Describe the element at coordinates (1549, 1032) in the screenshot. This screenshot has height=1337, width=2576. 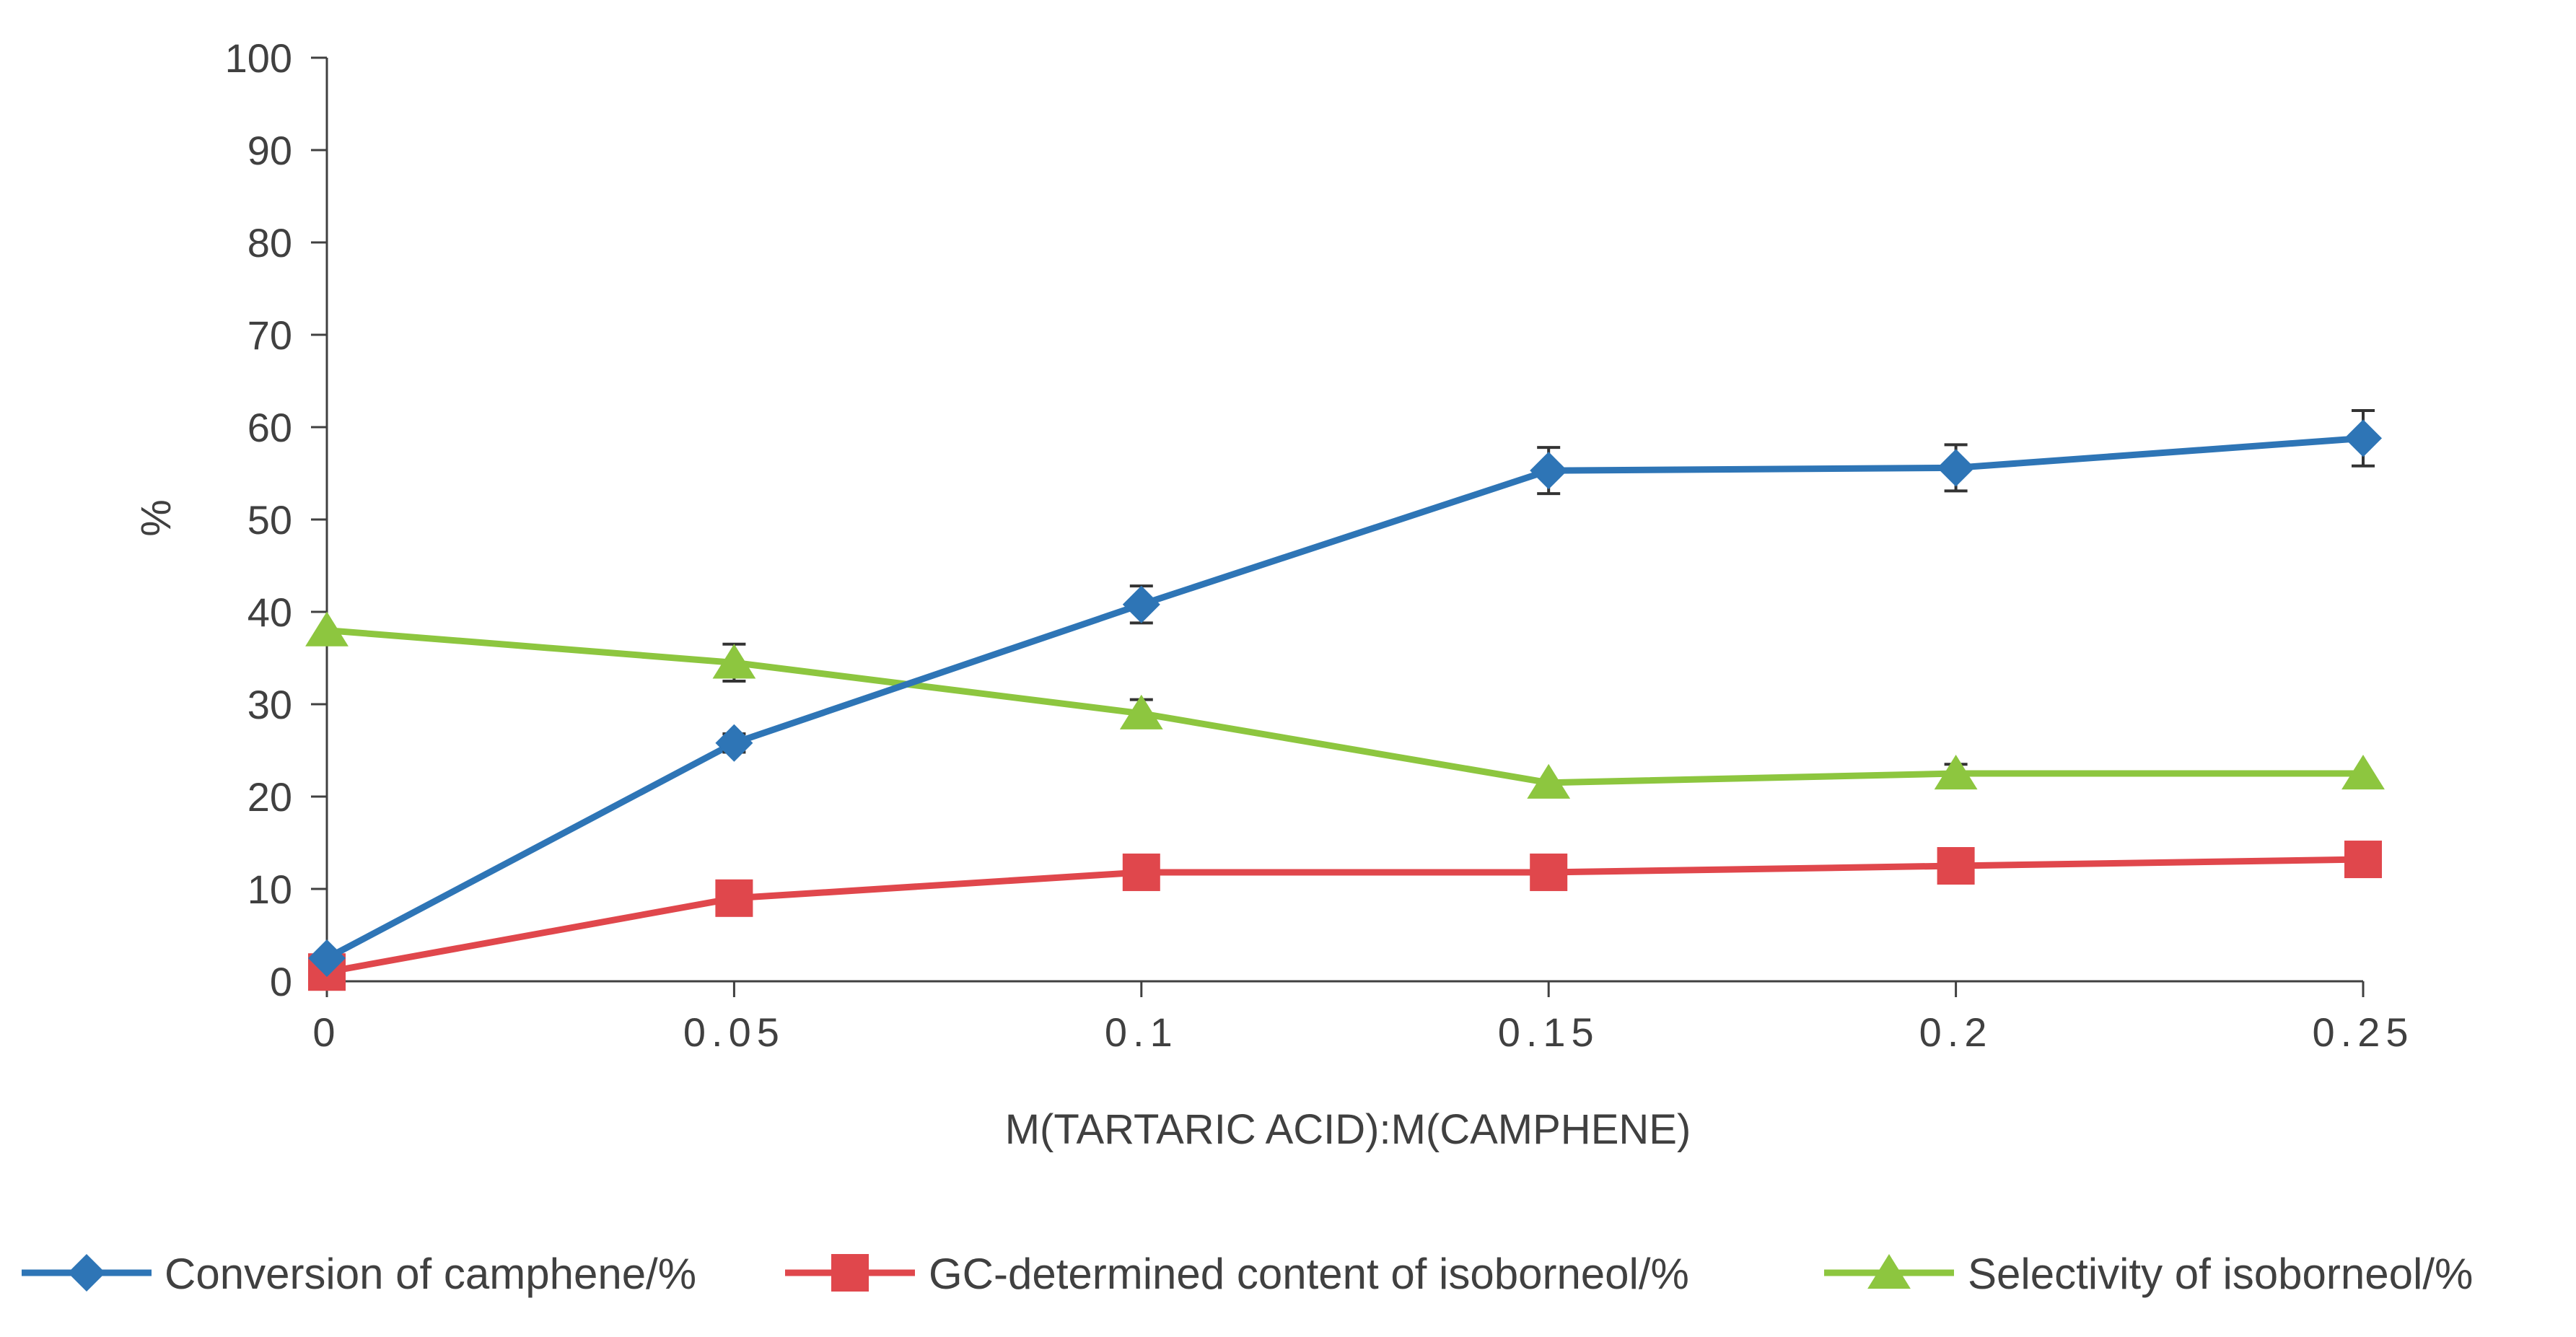
I see `x-tick-label: 0.15` at that location.